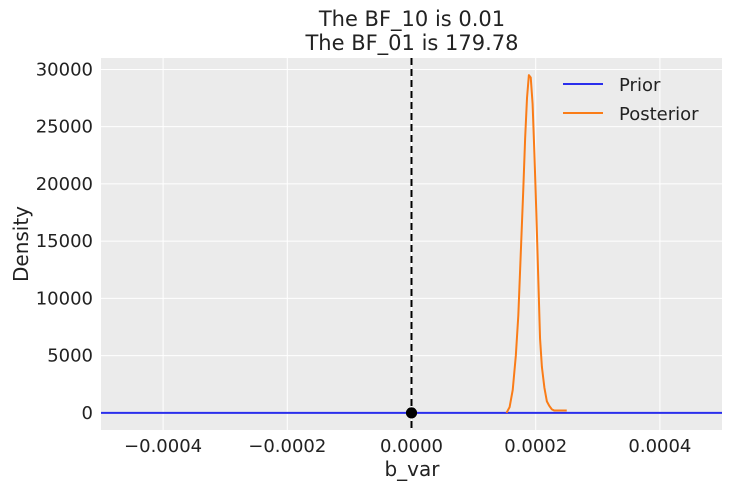 This screenshot has height=491, width=731. Describe the element at coordinates (412, 469) in the screenshot. I see `x-axis-label: b_var` at that location.